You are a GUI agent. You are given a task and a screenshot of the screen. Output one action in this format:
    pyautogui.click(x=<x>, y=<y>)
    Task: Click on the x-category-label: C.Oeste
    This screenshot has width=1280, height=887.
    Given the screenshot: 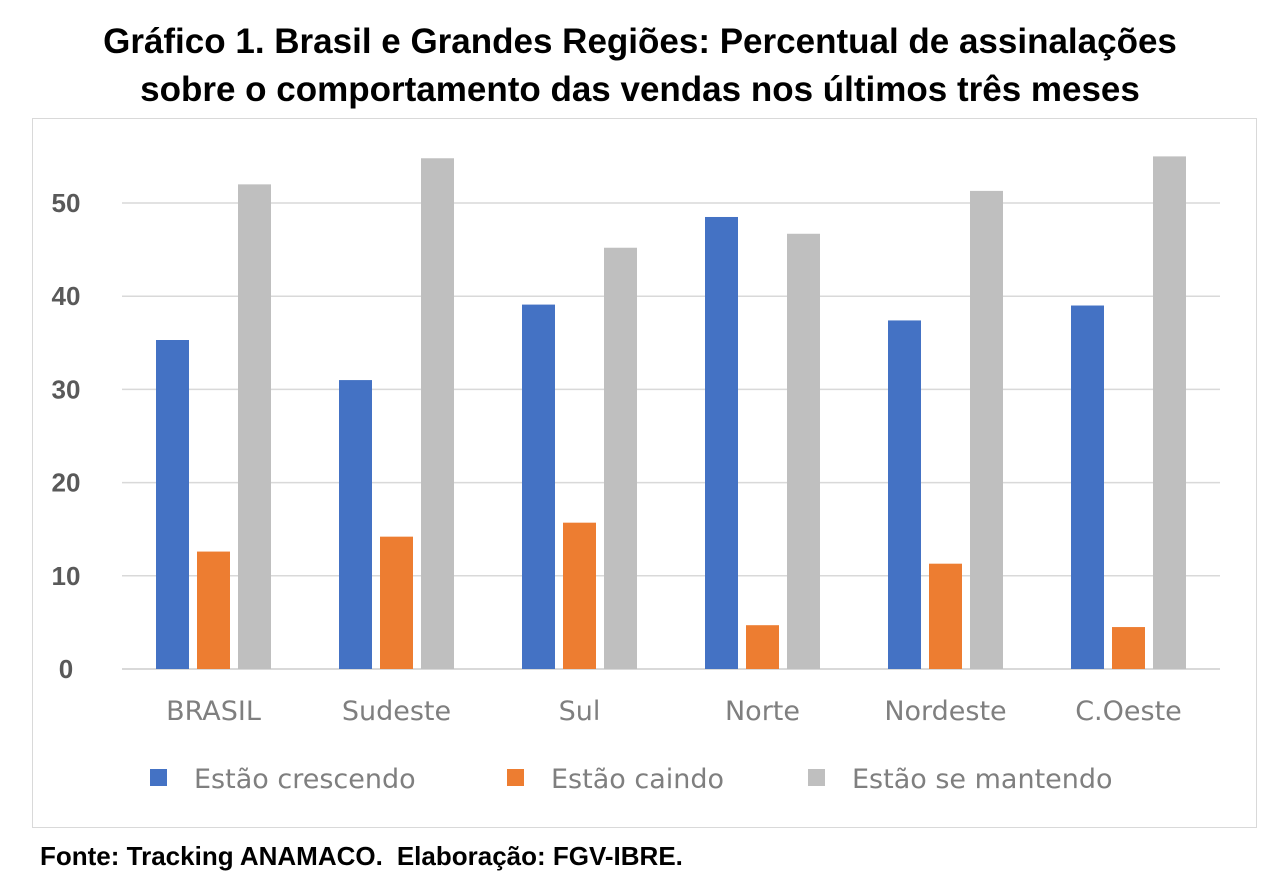 What is the action you would take?
    pyautogui.click(x=1128, y=711)
    